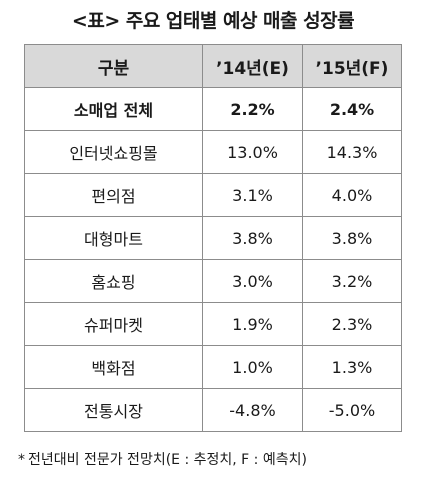  I want to click on table-row: 홈쇼핑 3.0% 3.2%, so click(213, 281).